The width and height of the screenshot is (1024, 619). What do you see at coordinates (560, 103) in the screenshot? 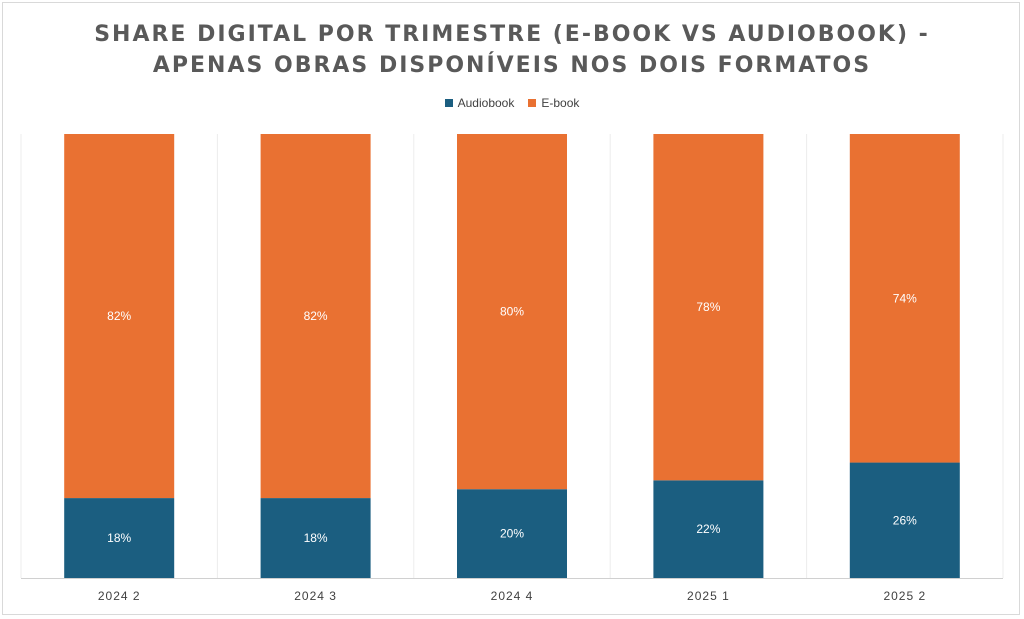
I see `legend-label-ebook: E-book` at bounding box center [560, 103].